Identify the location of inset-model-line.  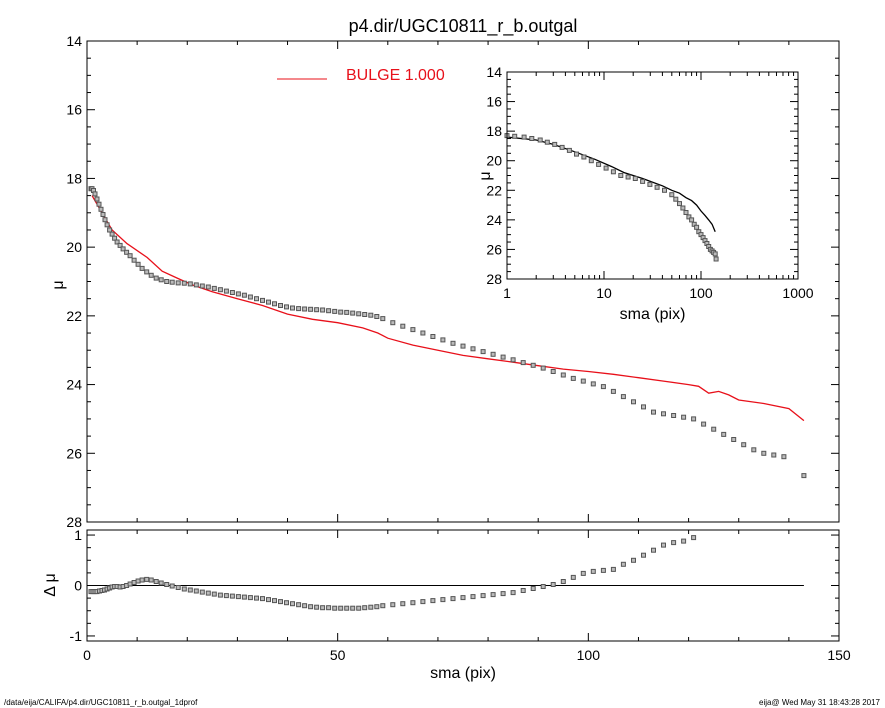
(611, 184).